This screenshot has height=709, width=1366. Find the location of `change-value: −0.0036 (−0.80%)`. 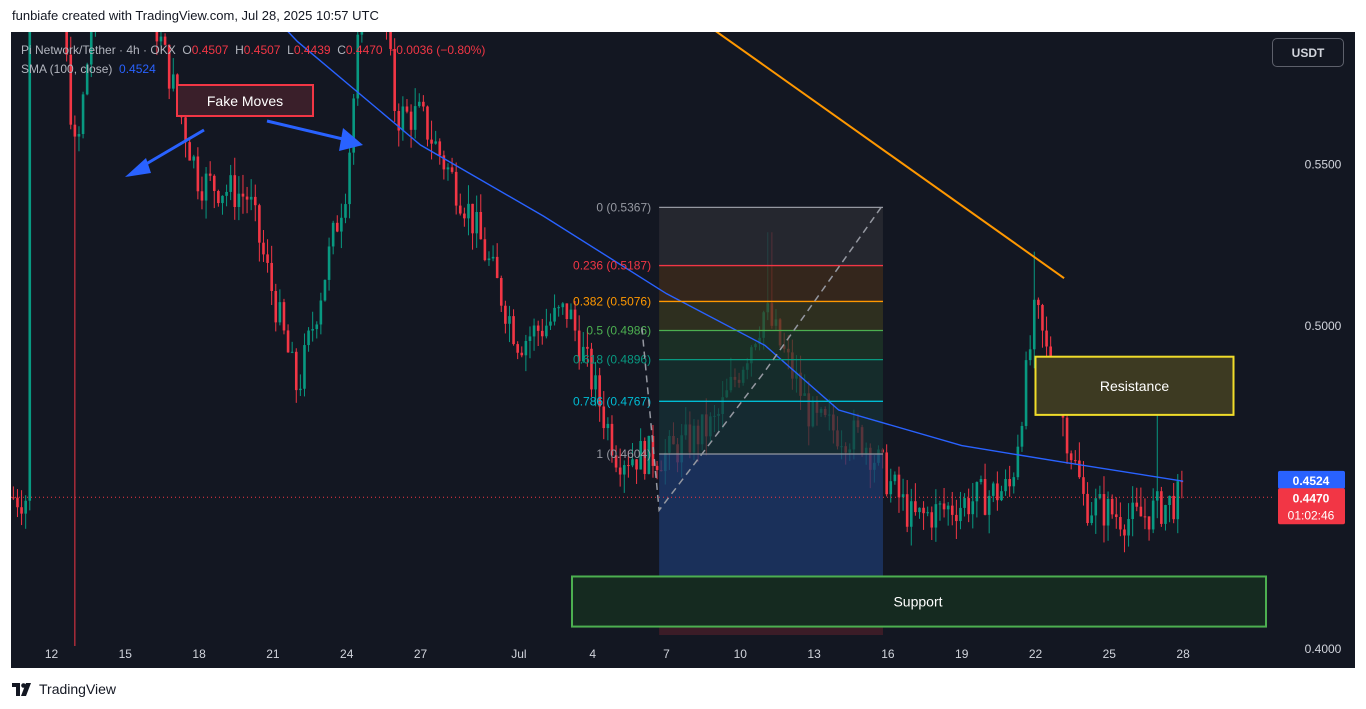

change-value: −0.0036 (−0.80%) is located at coordinates (437, 50).